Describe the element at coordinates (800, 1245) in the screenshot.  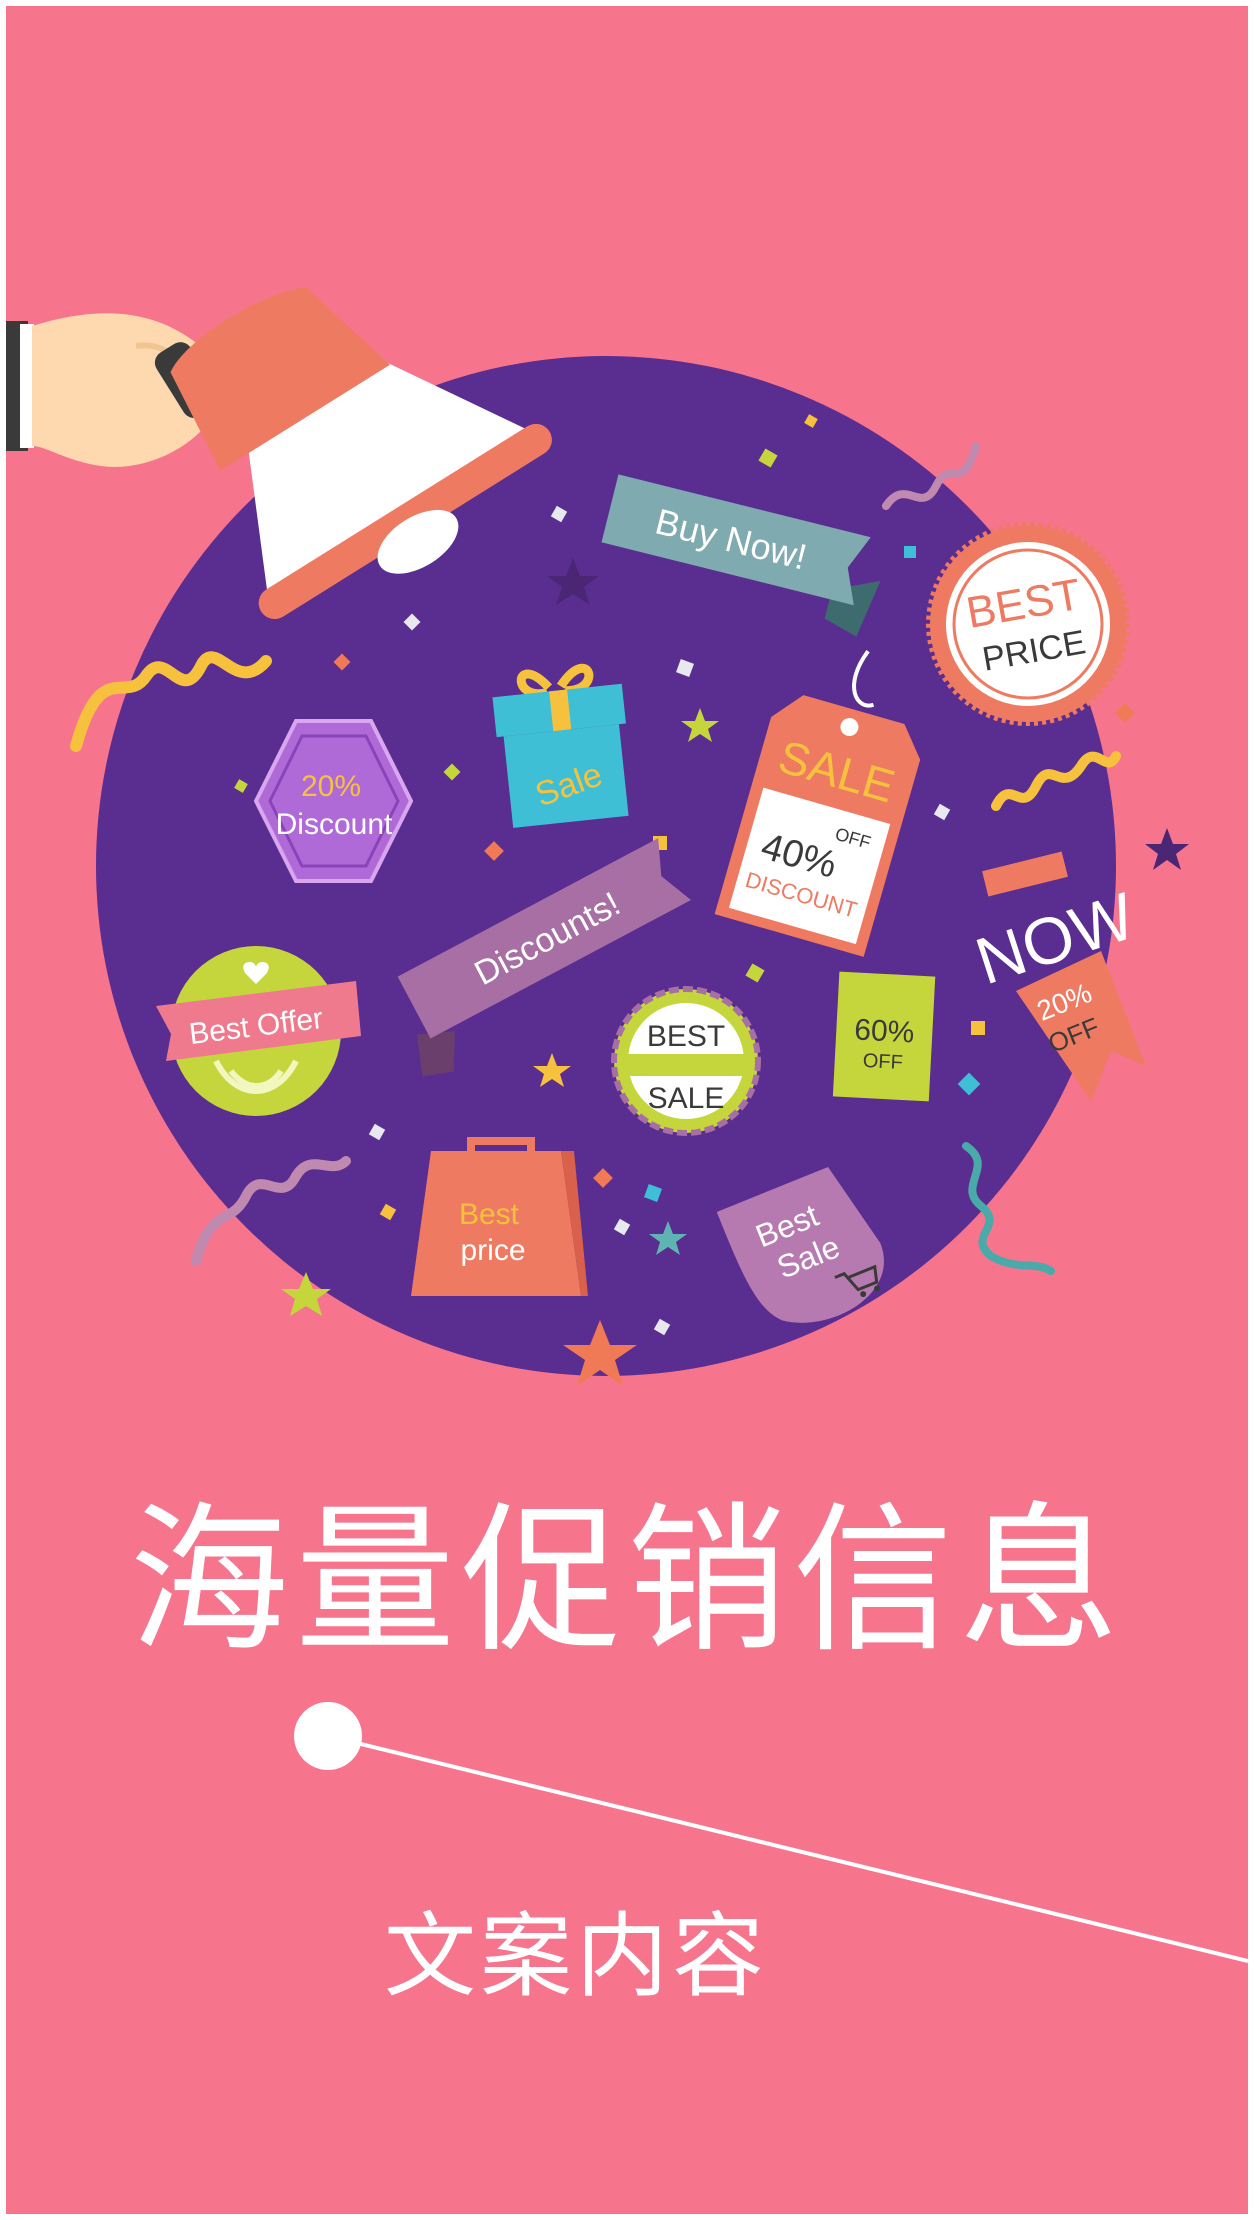
I see `best-sale-tag: Best Sale` at that location.